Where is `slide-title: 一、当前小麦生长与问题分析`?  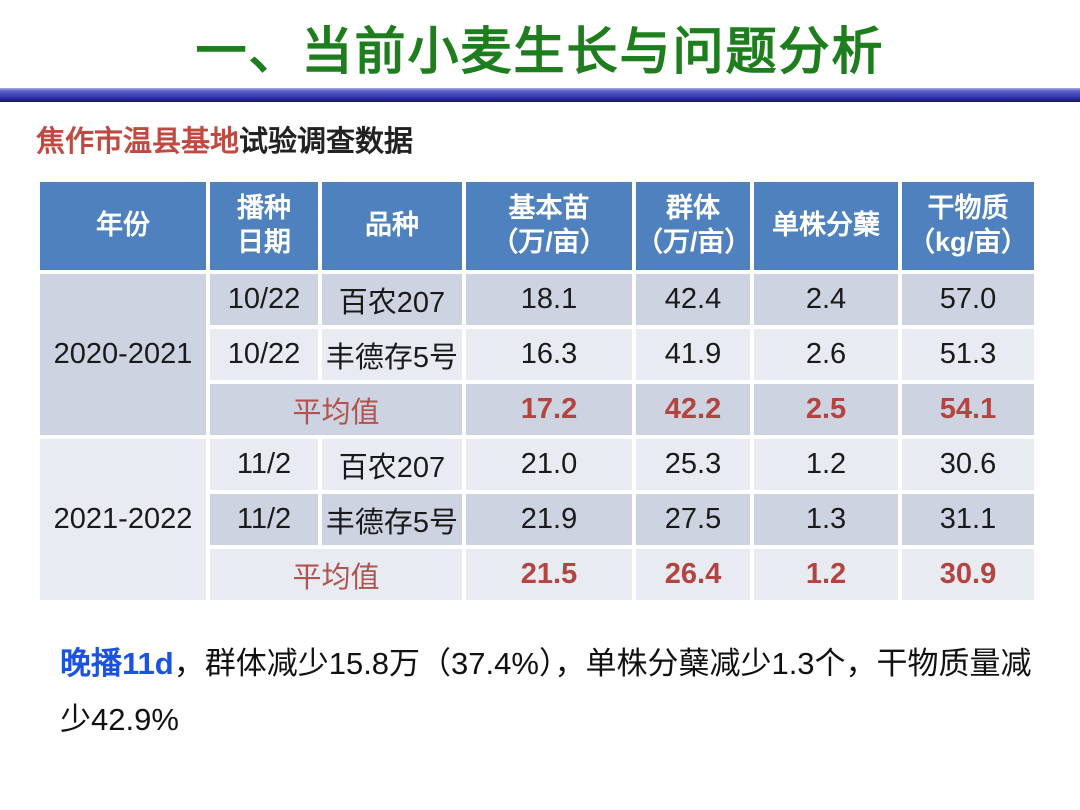
slide-title: 一、当前小麦生长与问题分析 is located at coordinates (540, 51).